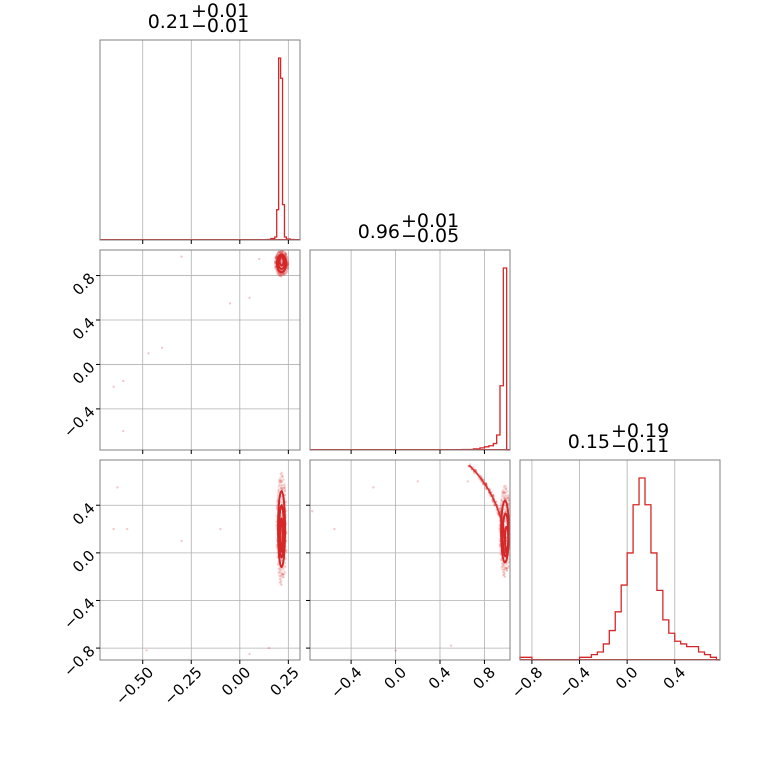 This screenshot has height=760, width=760. I want to click on x-tick-label: 0.0, so click(395, 678).